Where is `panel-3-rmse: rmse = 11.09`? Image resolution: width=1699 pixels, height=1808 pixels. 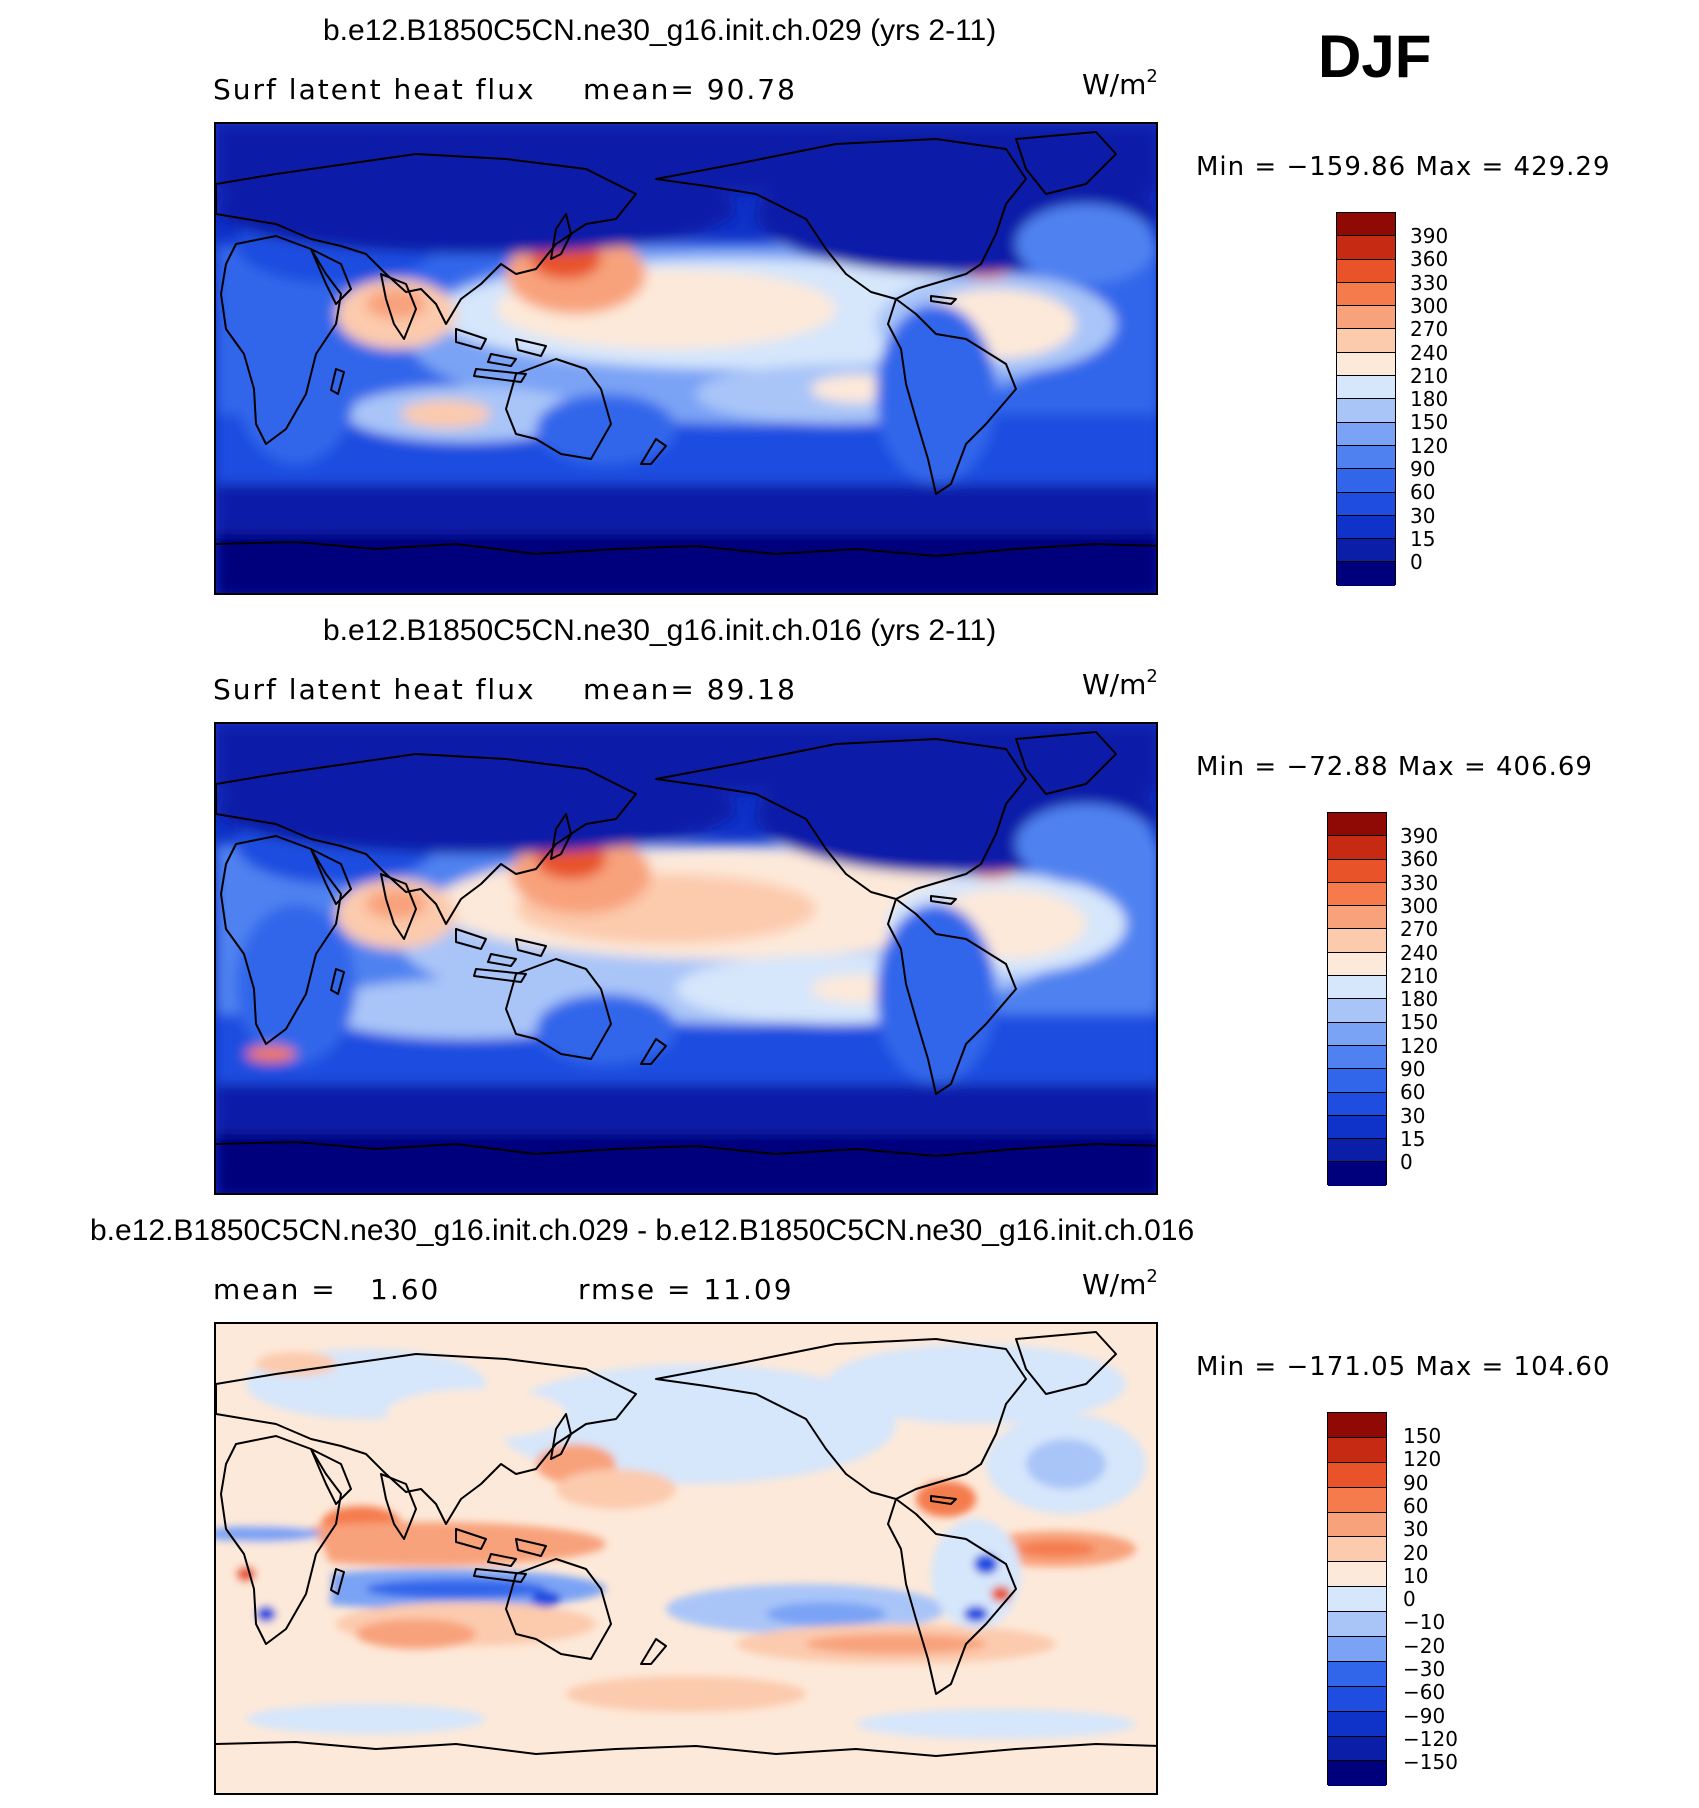 panel-3-rmse: rmse = 11.09 is located at coordinates (686, 1289).